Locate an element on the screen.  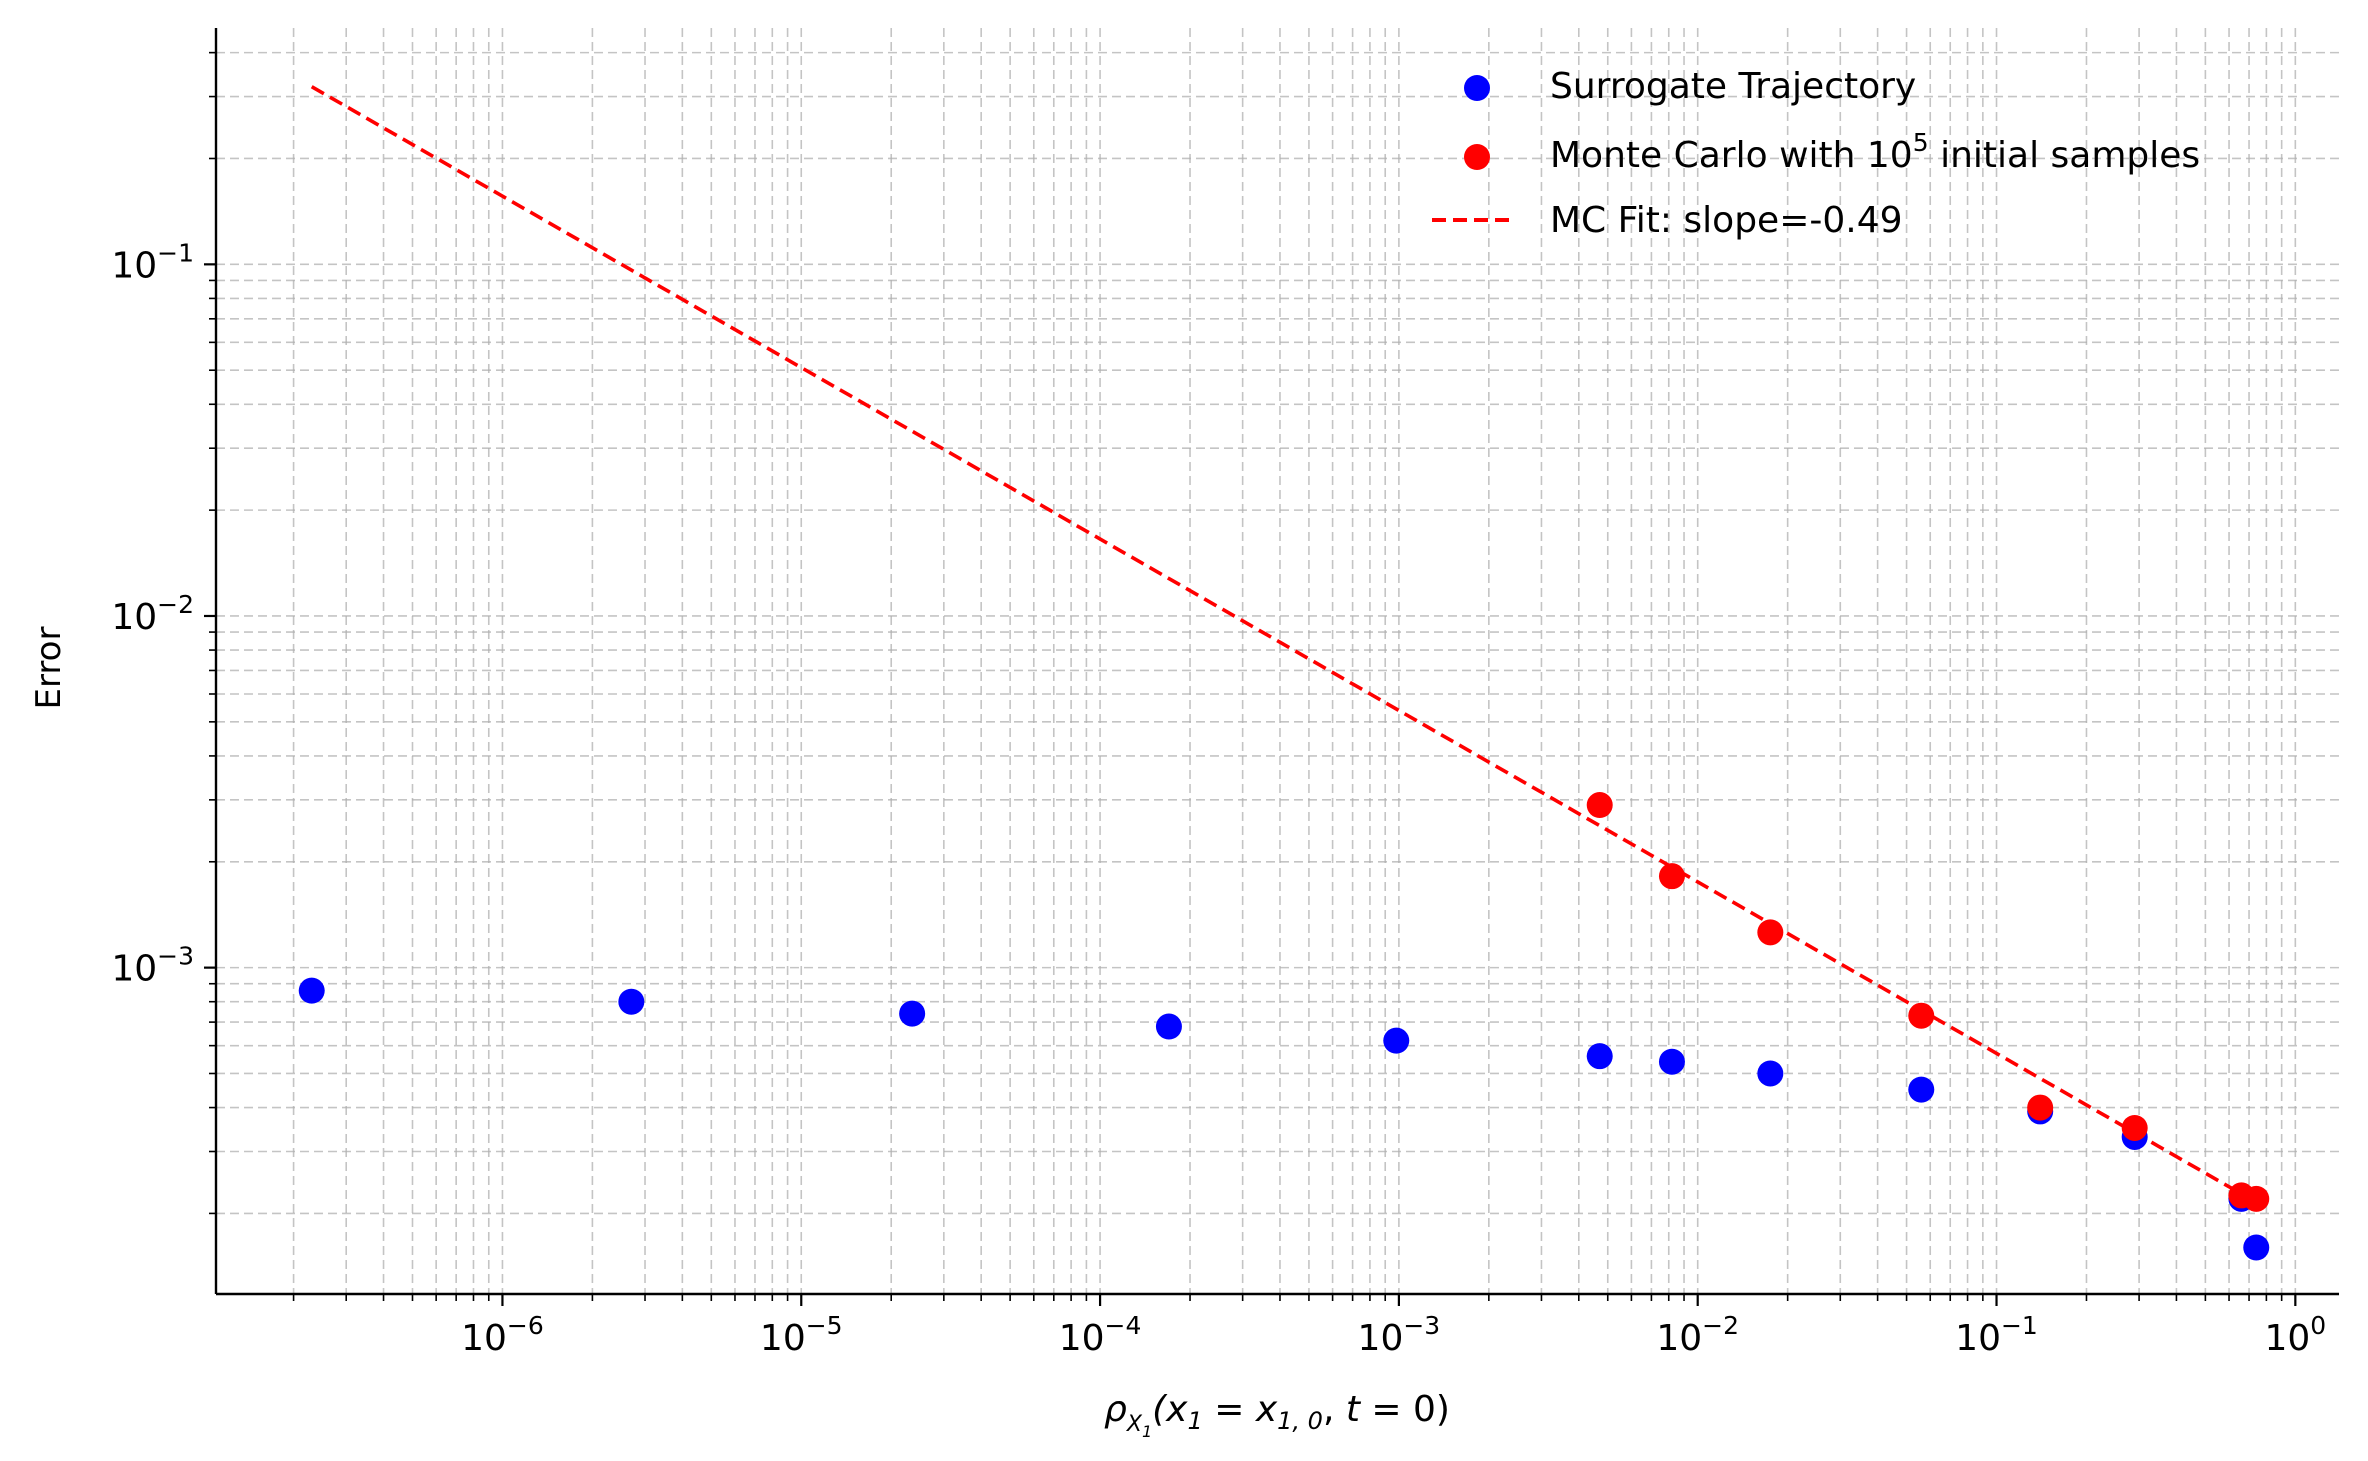
legend-fit-label: MC Fit: slope=-0.49 is located at coordinates (1726, 220).